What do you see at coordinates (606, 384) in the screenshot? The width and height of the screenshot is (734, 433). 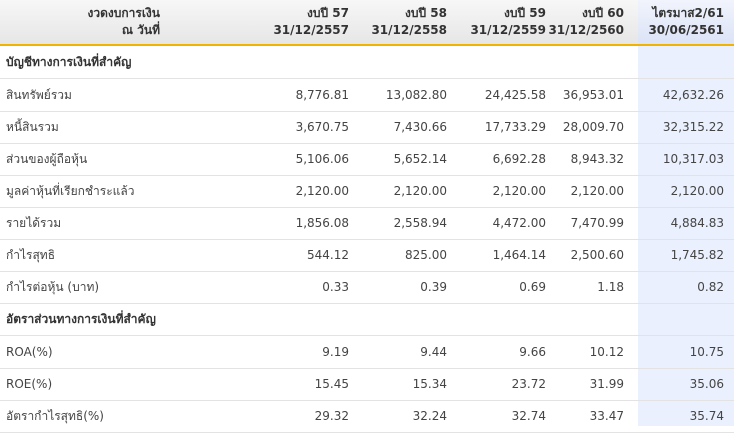 I see `row-value: 31.99` at bounding box center [606, 384].